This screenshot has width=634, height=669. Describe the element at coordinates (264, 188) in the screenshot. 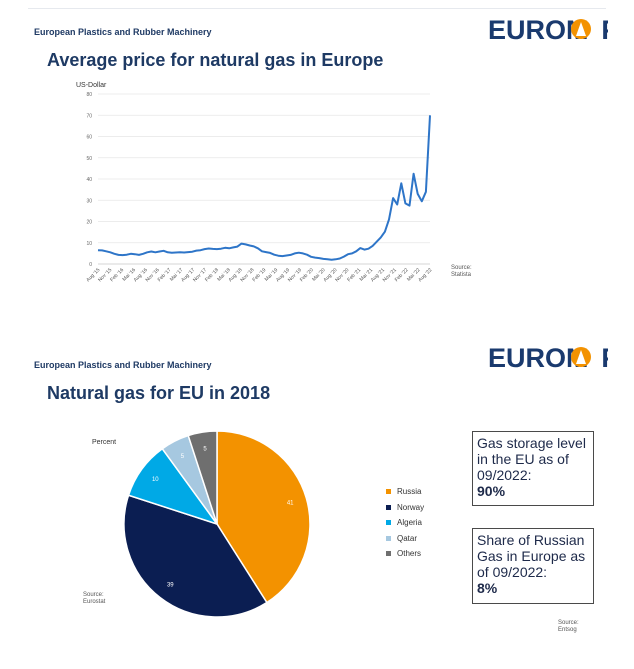

I see `price-series-line` at that location.